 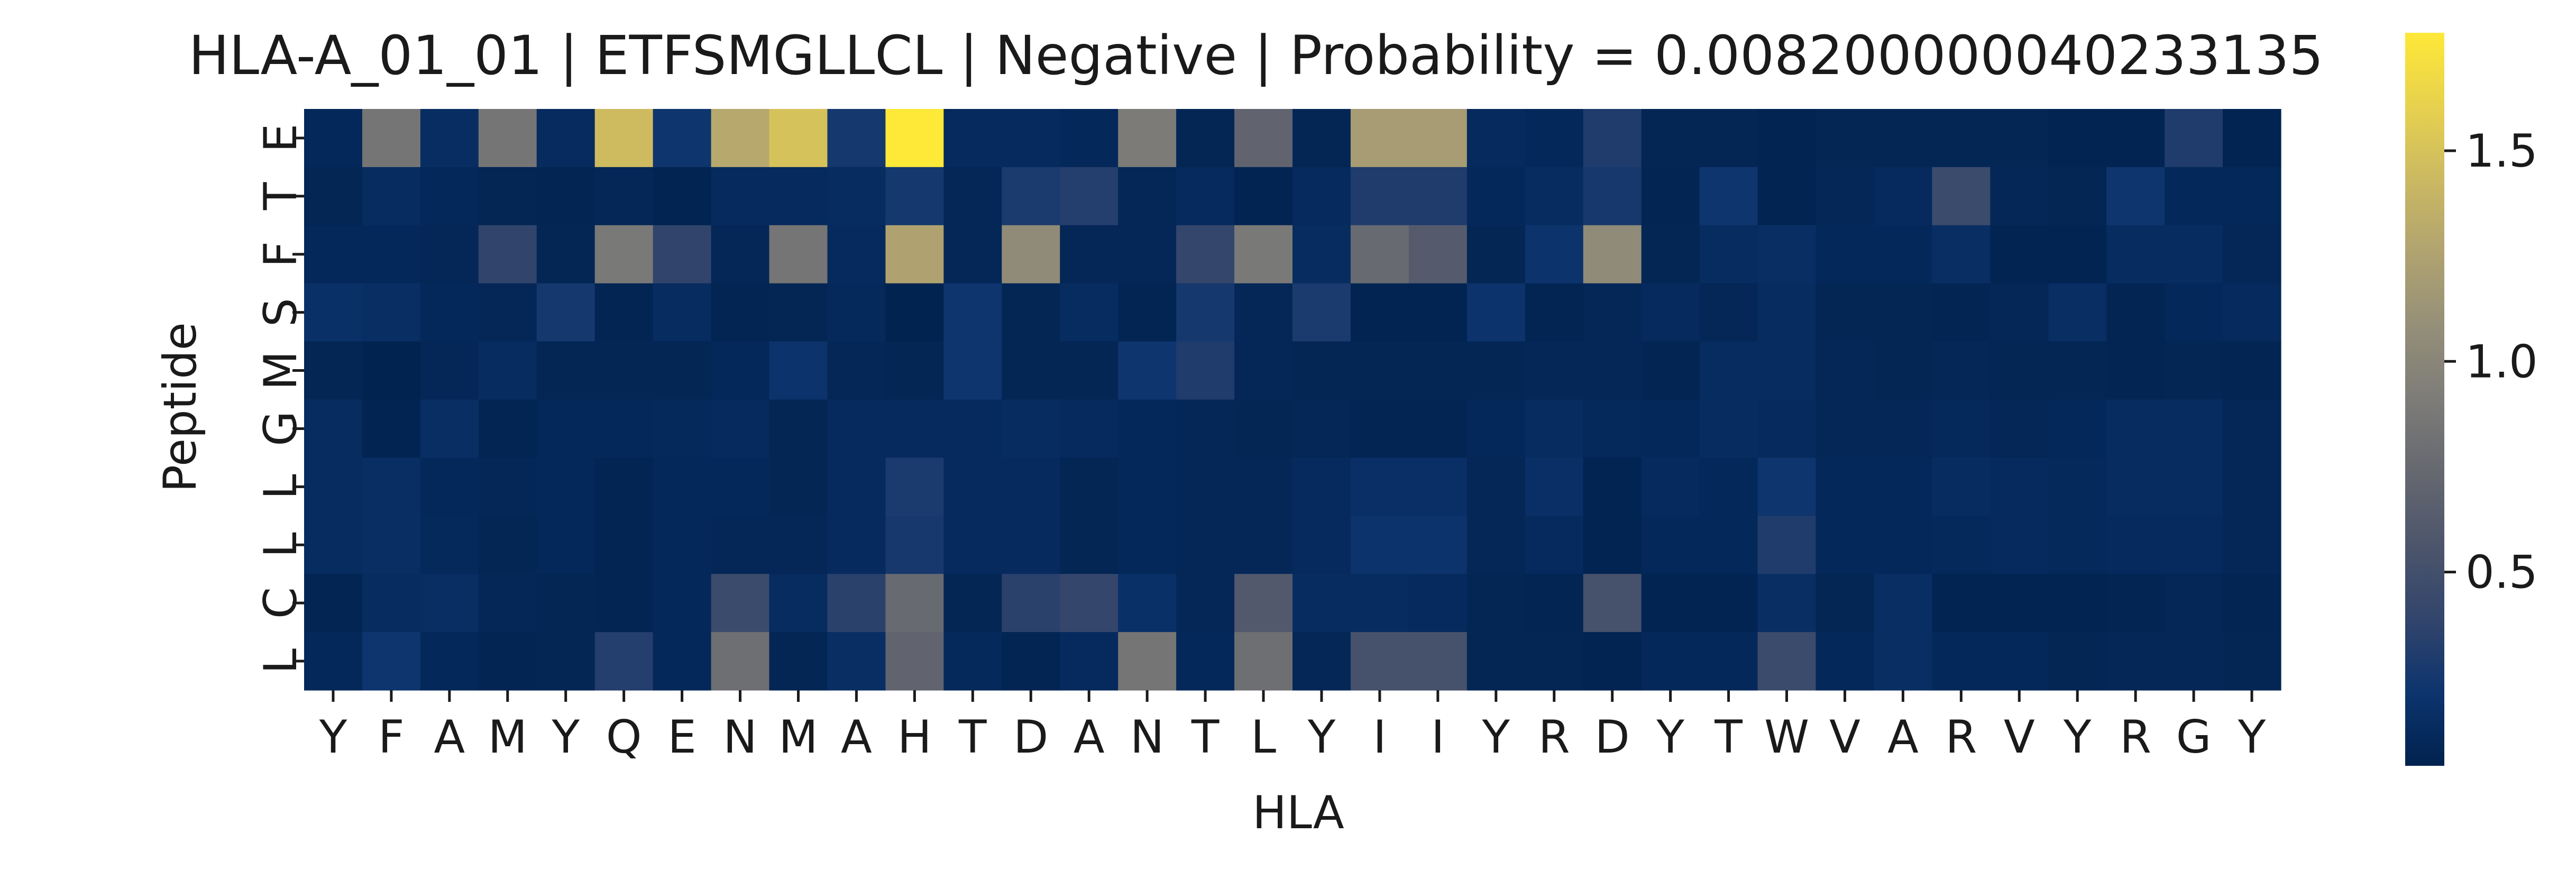 What do you see at coordinates (281, 138) in the screenshot?
I see `y-tick-label: E` at bounding box center [281, 138].